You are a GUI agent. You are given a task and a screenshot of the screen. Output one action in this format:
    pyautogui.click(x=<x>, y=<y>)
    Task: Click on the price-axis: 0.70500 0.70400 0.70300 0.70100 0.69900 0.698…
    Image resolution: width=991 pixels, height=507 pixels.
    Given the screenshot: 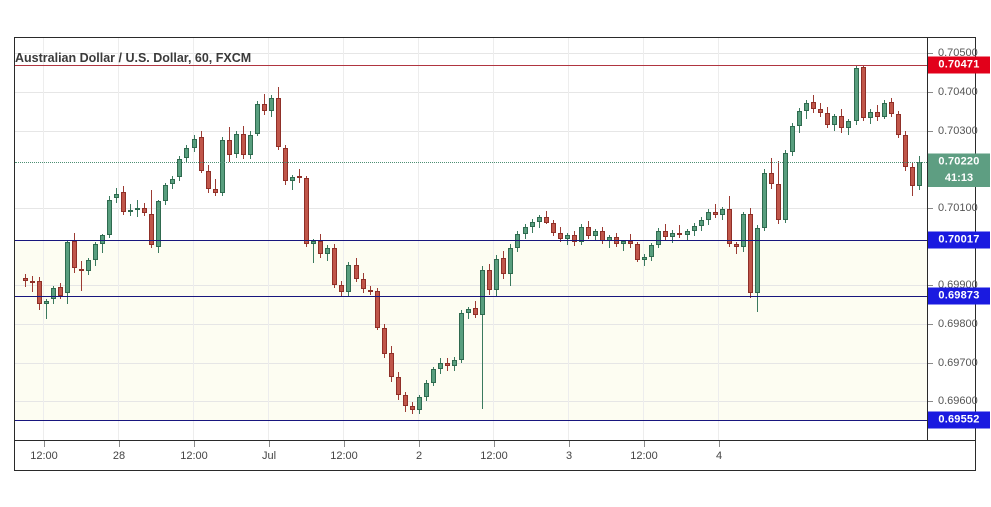 What is the action you would take?
    pyautogui.click(x=959, y=239)
    